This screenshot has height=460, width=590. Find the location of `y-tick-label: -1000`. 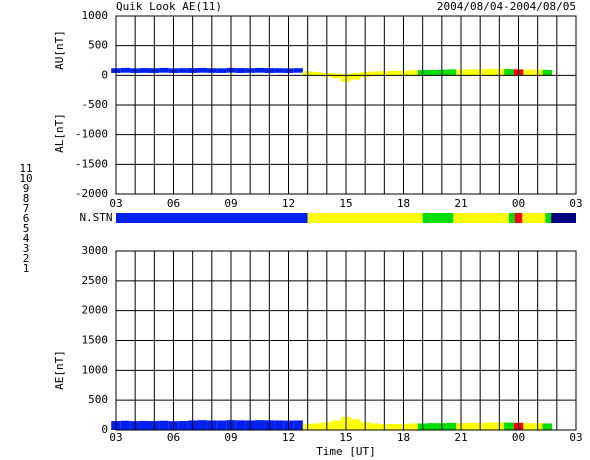

y-tick-label: -1000 is located at coordinates (91, 134).